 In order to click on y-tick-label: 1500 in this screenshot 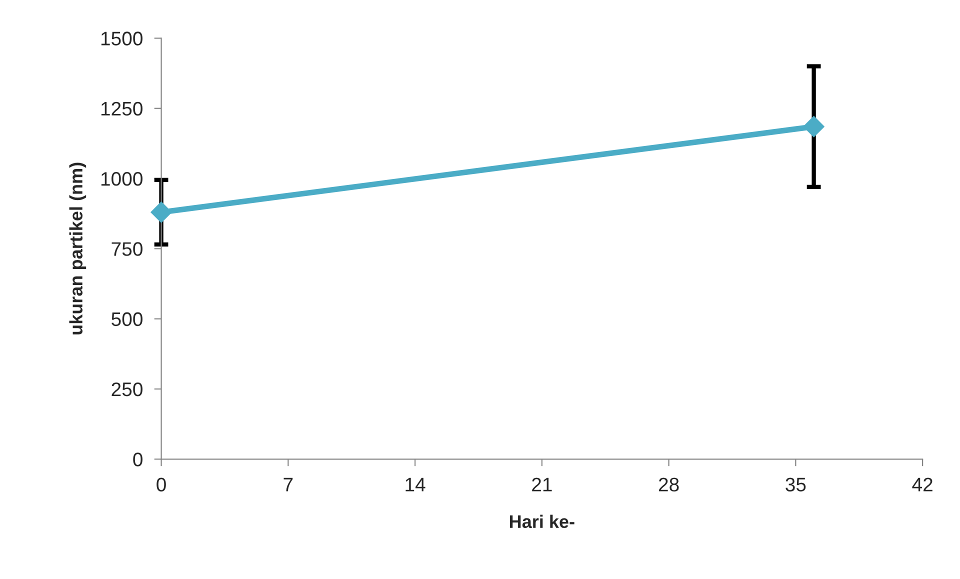, I will do `click(121, 39)`.